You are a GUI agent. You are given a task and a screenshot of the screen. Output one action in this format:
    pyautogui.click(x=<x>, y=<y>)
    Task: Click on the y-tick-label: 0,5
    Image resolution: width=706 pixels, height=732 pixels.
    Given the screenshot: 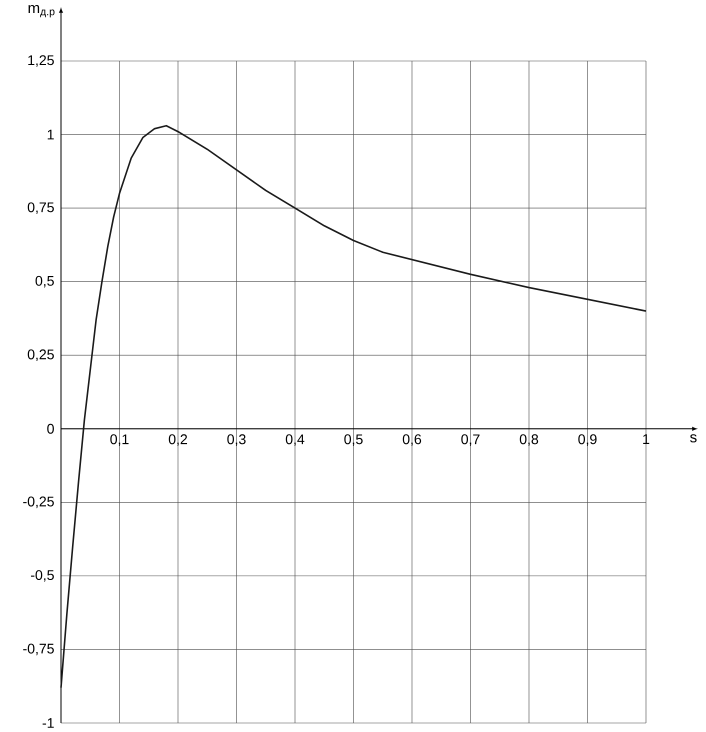 What is the action you would take?
    pyautogui.click(x=45, y=282)
    